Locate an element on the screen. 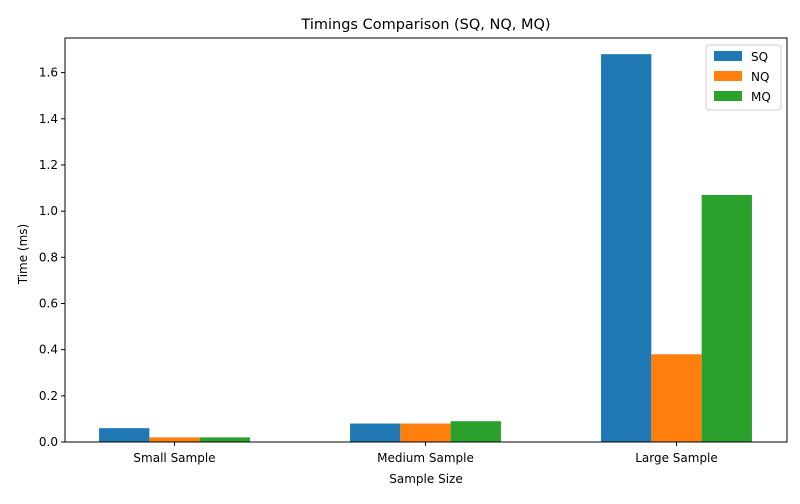  y-tick-label: 0.6 is located at coordinates (48, 303).